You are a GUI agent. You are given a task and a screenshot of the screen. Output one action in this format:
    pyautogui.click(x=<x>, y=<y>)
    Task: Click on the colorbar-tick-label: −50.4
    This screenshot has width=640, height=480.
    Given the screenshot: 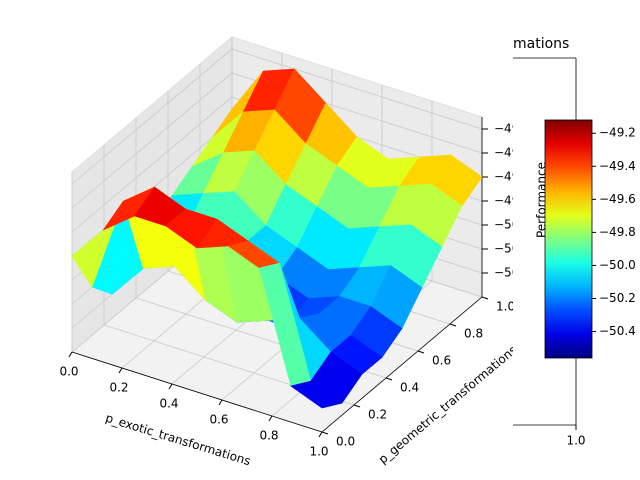 What is the action you would take?
    pyautogui.click(x=617, y=331)
    